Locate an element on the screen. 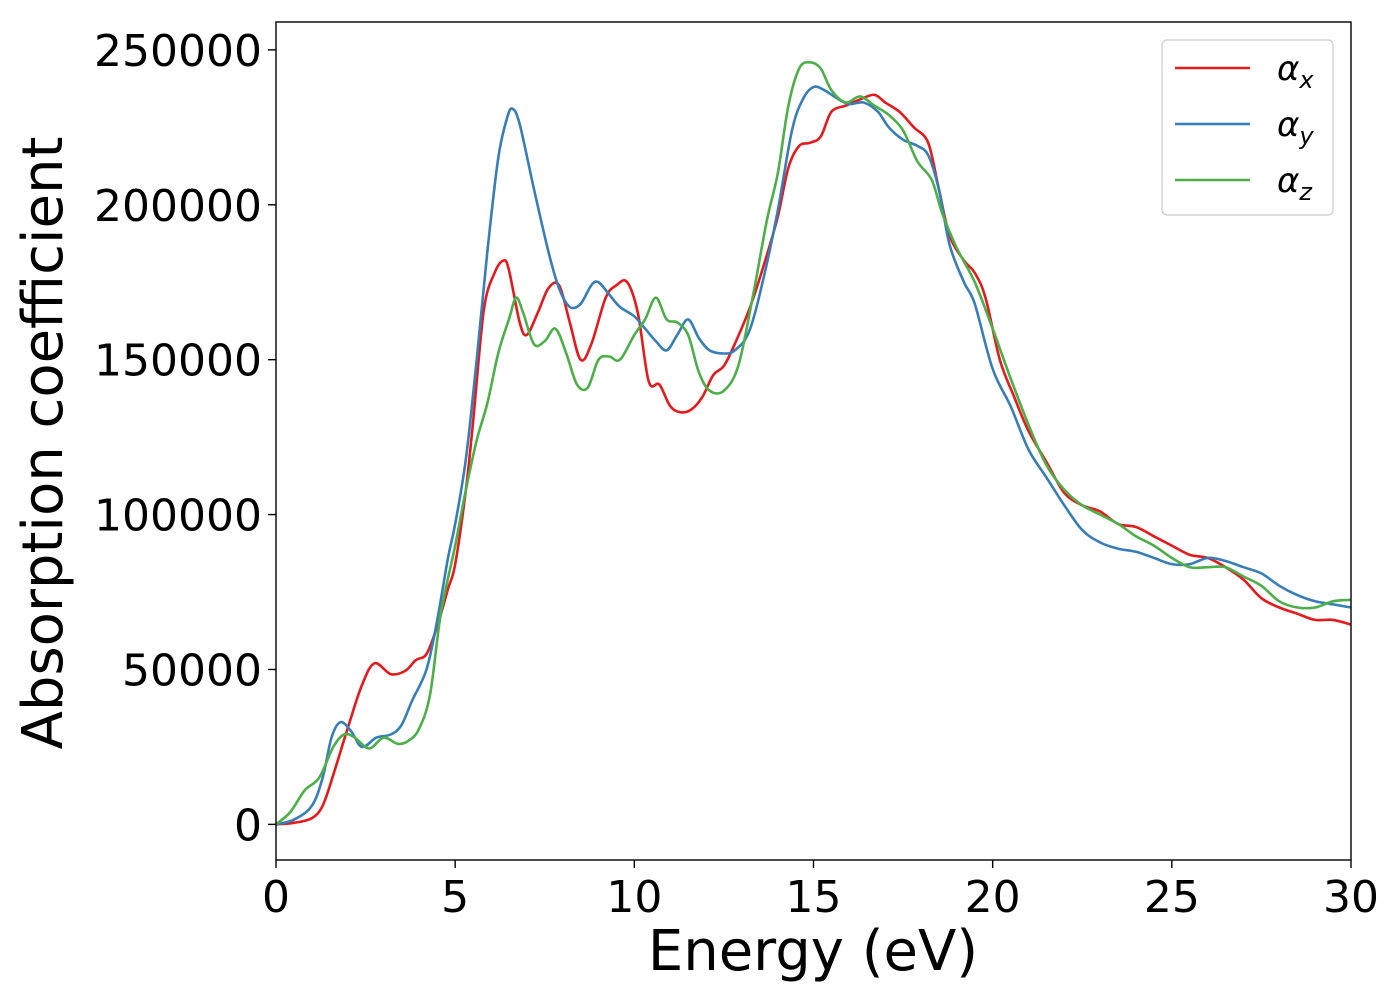  legend-label-alpha-z: αz is located at coordinates (1295, 183).